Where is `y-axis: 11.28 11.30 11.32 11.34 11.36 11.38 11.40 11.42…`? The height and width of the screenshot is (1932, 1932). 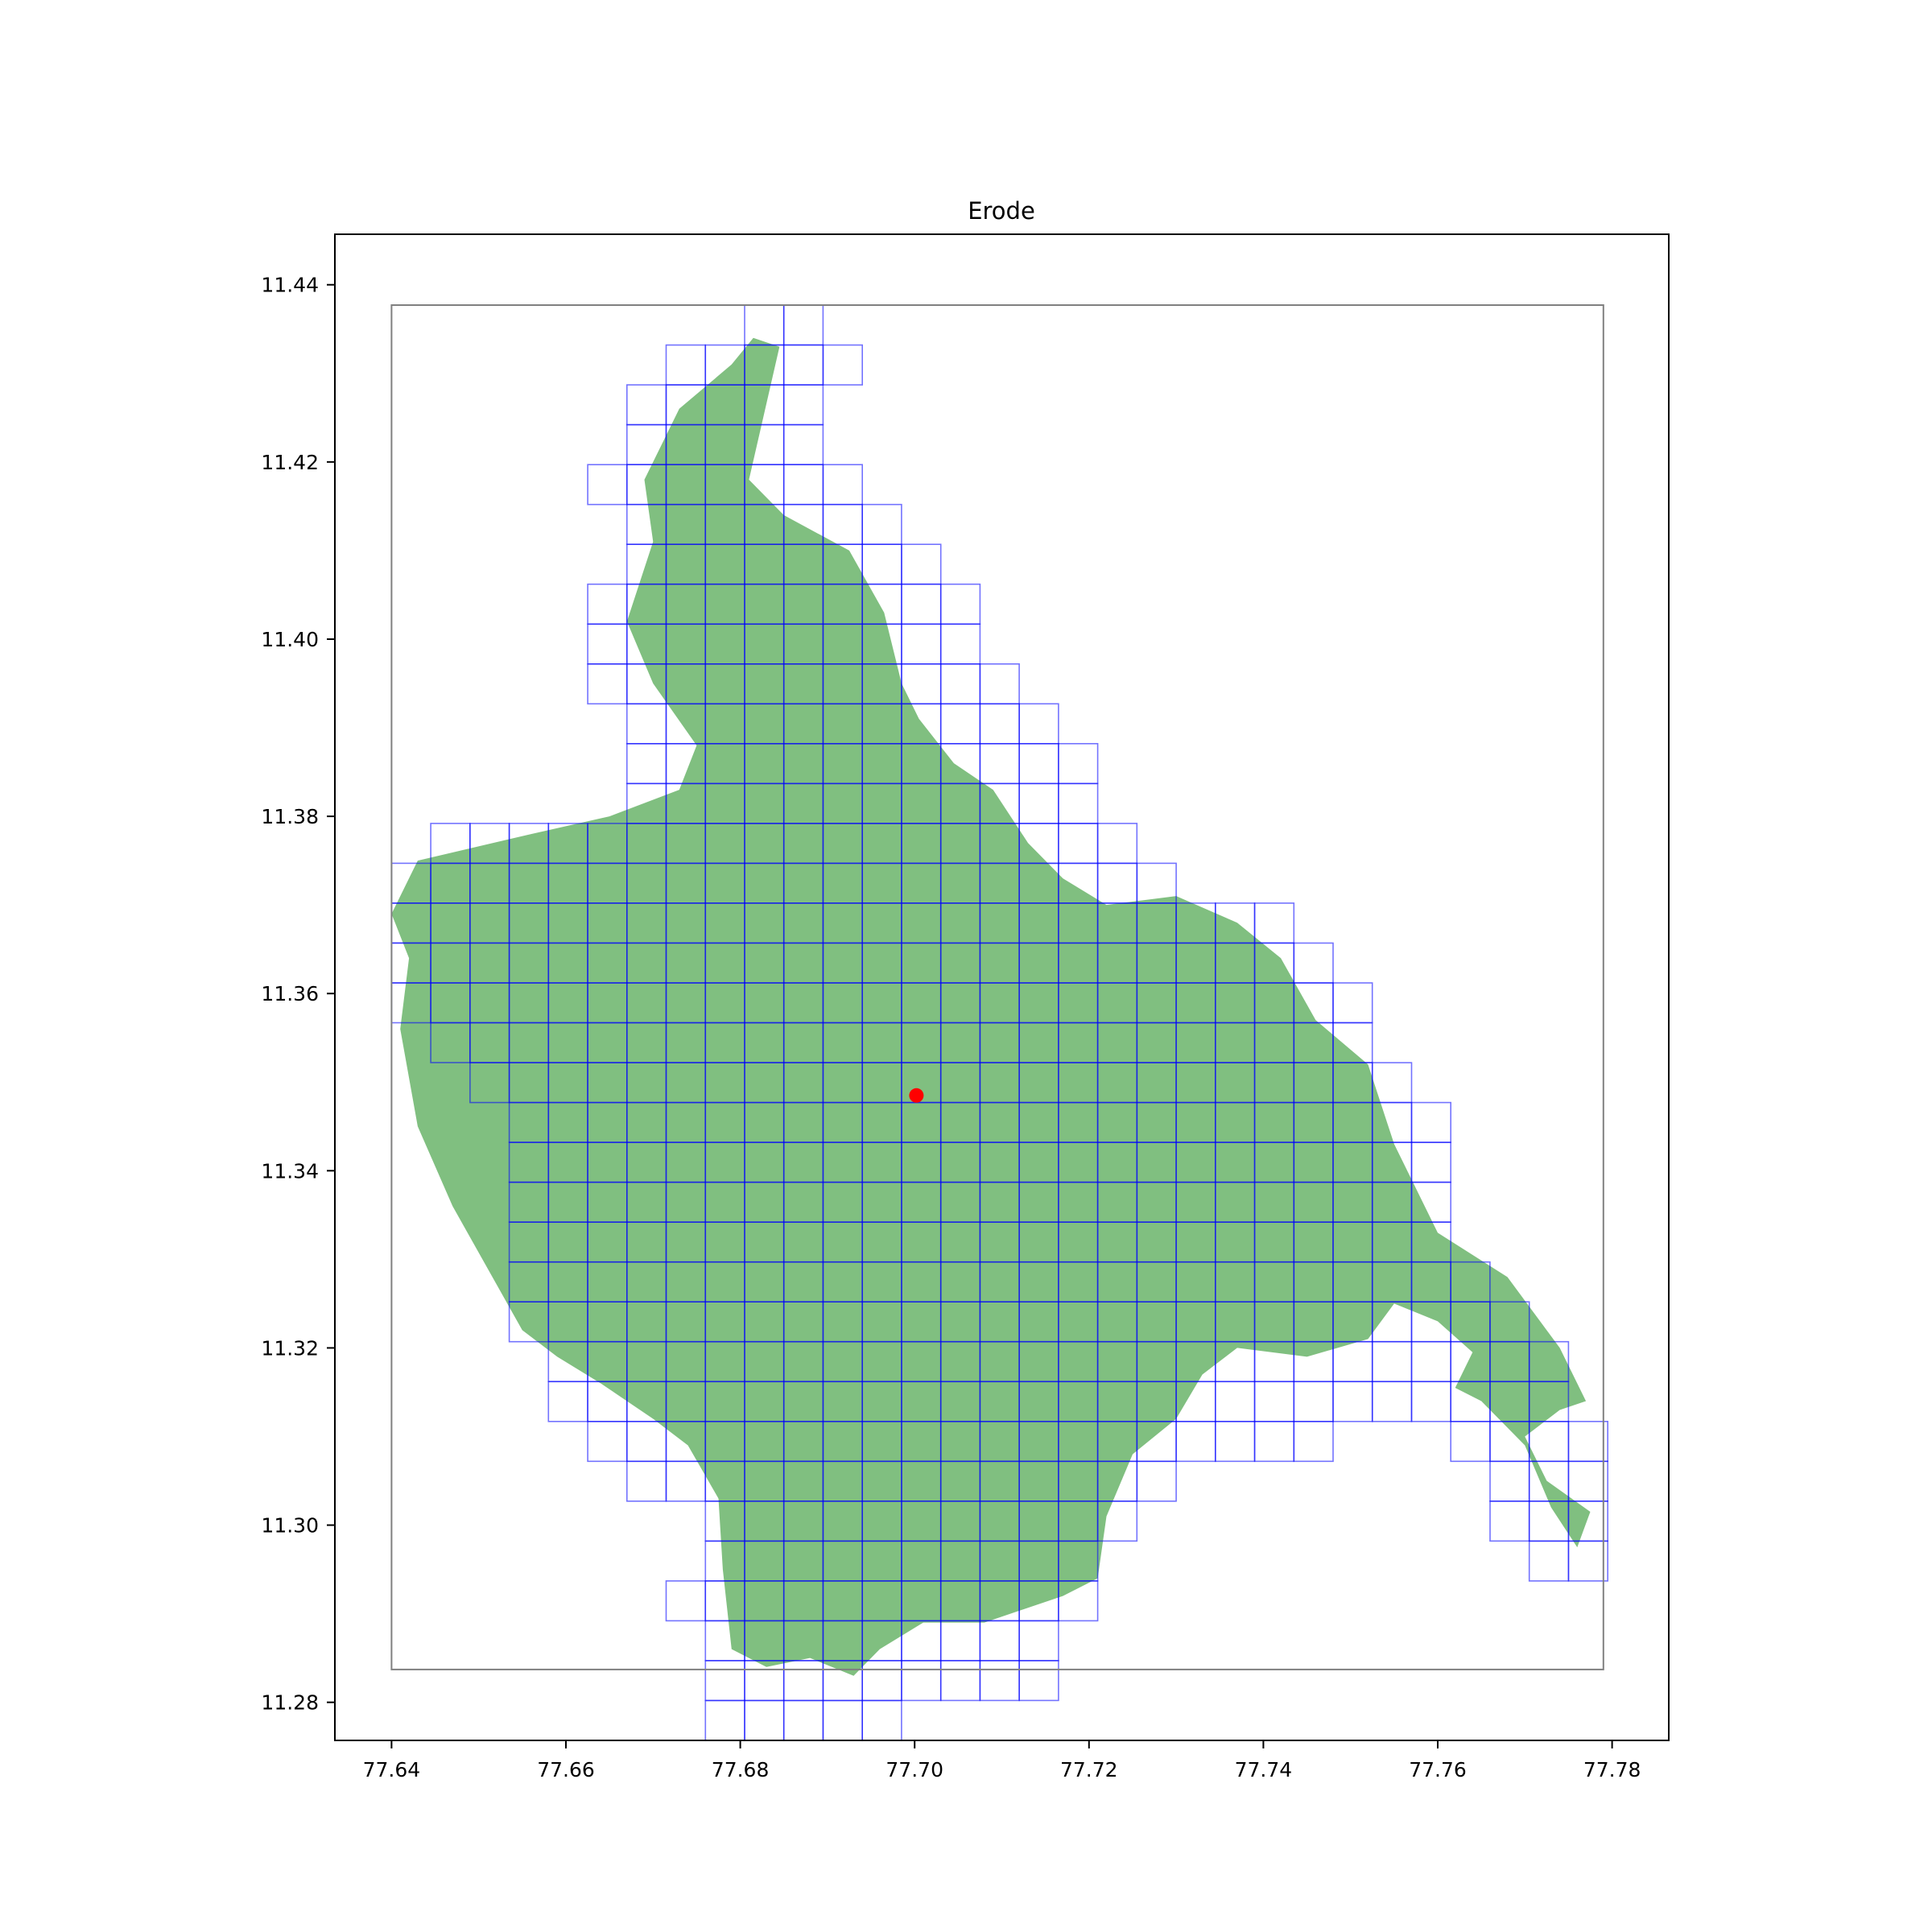 y-axis: 11.28 11.30 11.32 11.34 11.36 11.38 11.40 11.42… is located at coordinates (298, 994).